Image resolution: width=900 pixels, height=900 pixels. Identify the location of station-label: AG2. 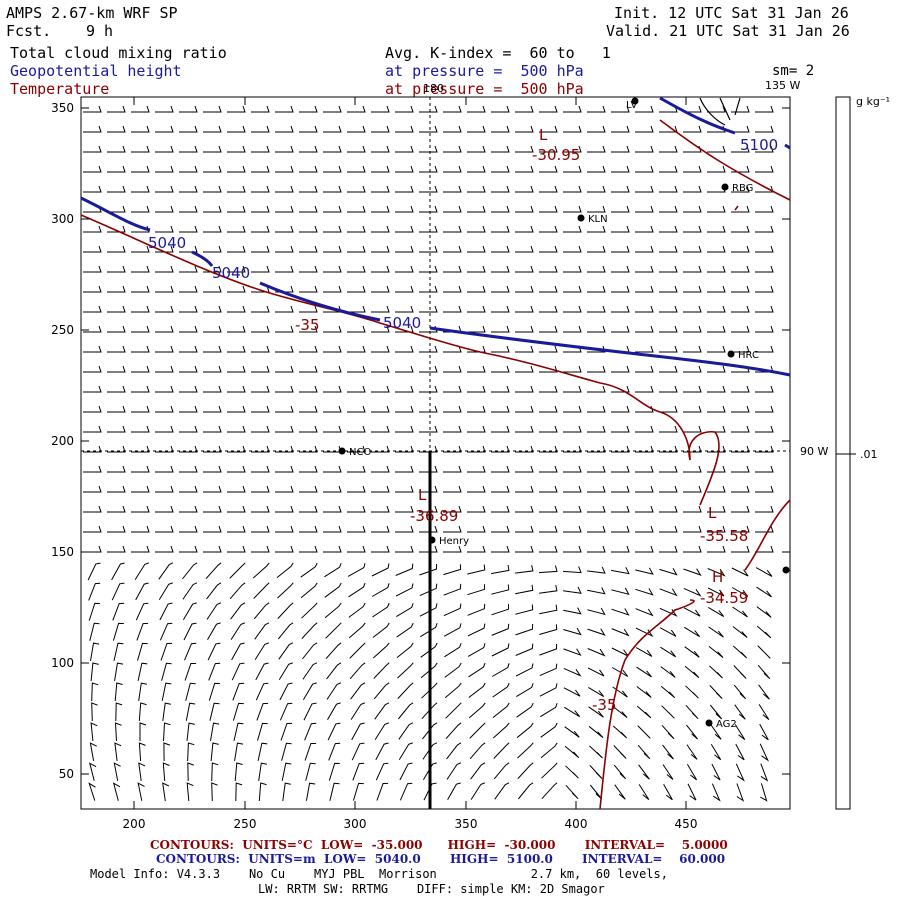
(726, 724).